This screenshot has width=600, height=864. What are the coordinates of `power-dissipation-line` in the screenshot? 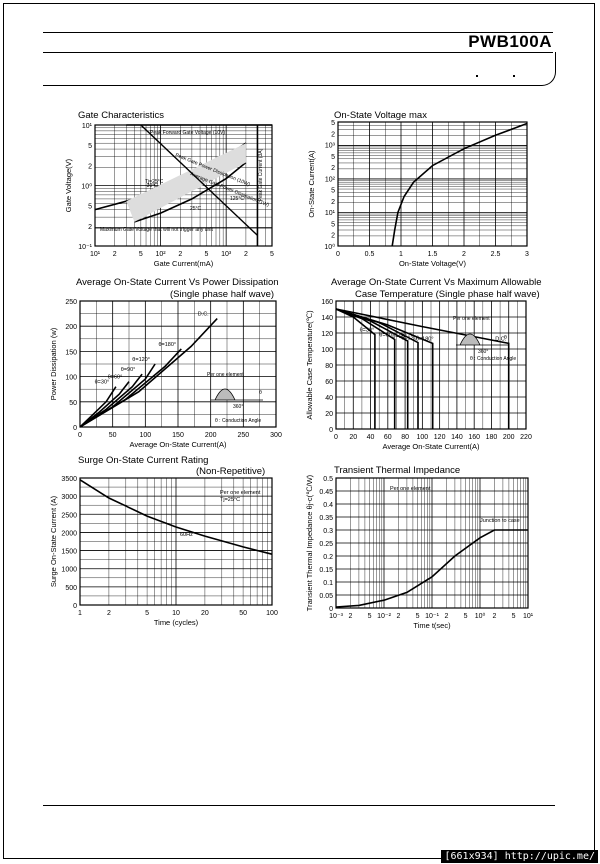 It's located at (199, 180).